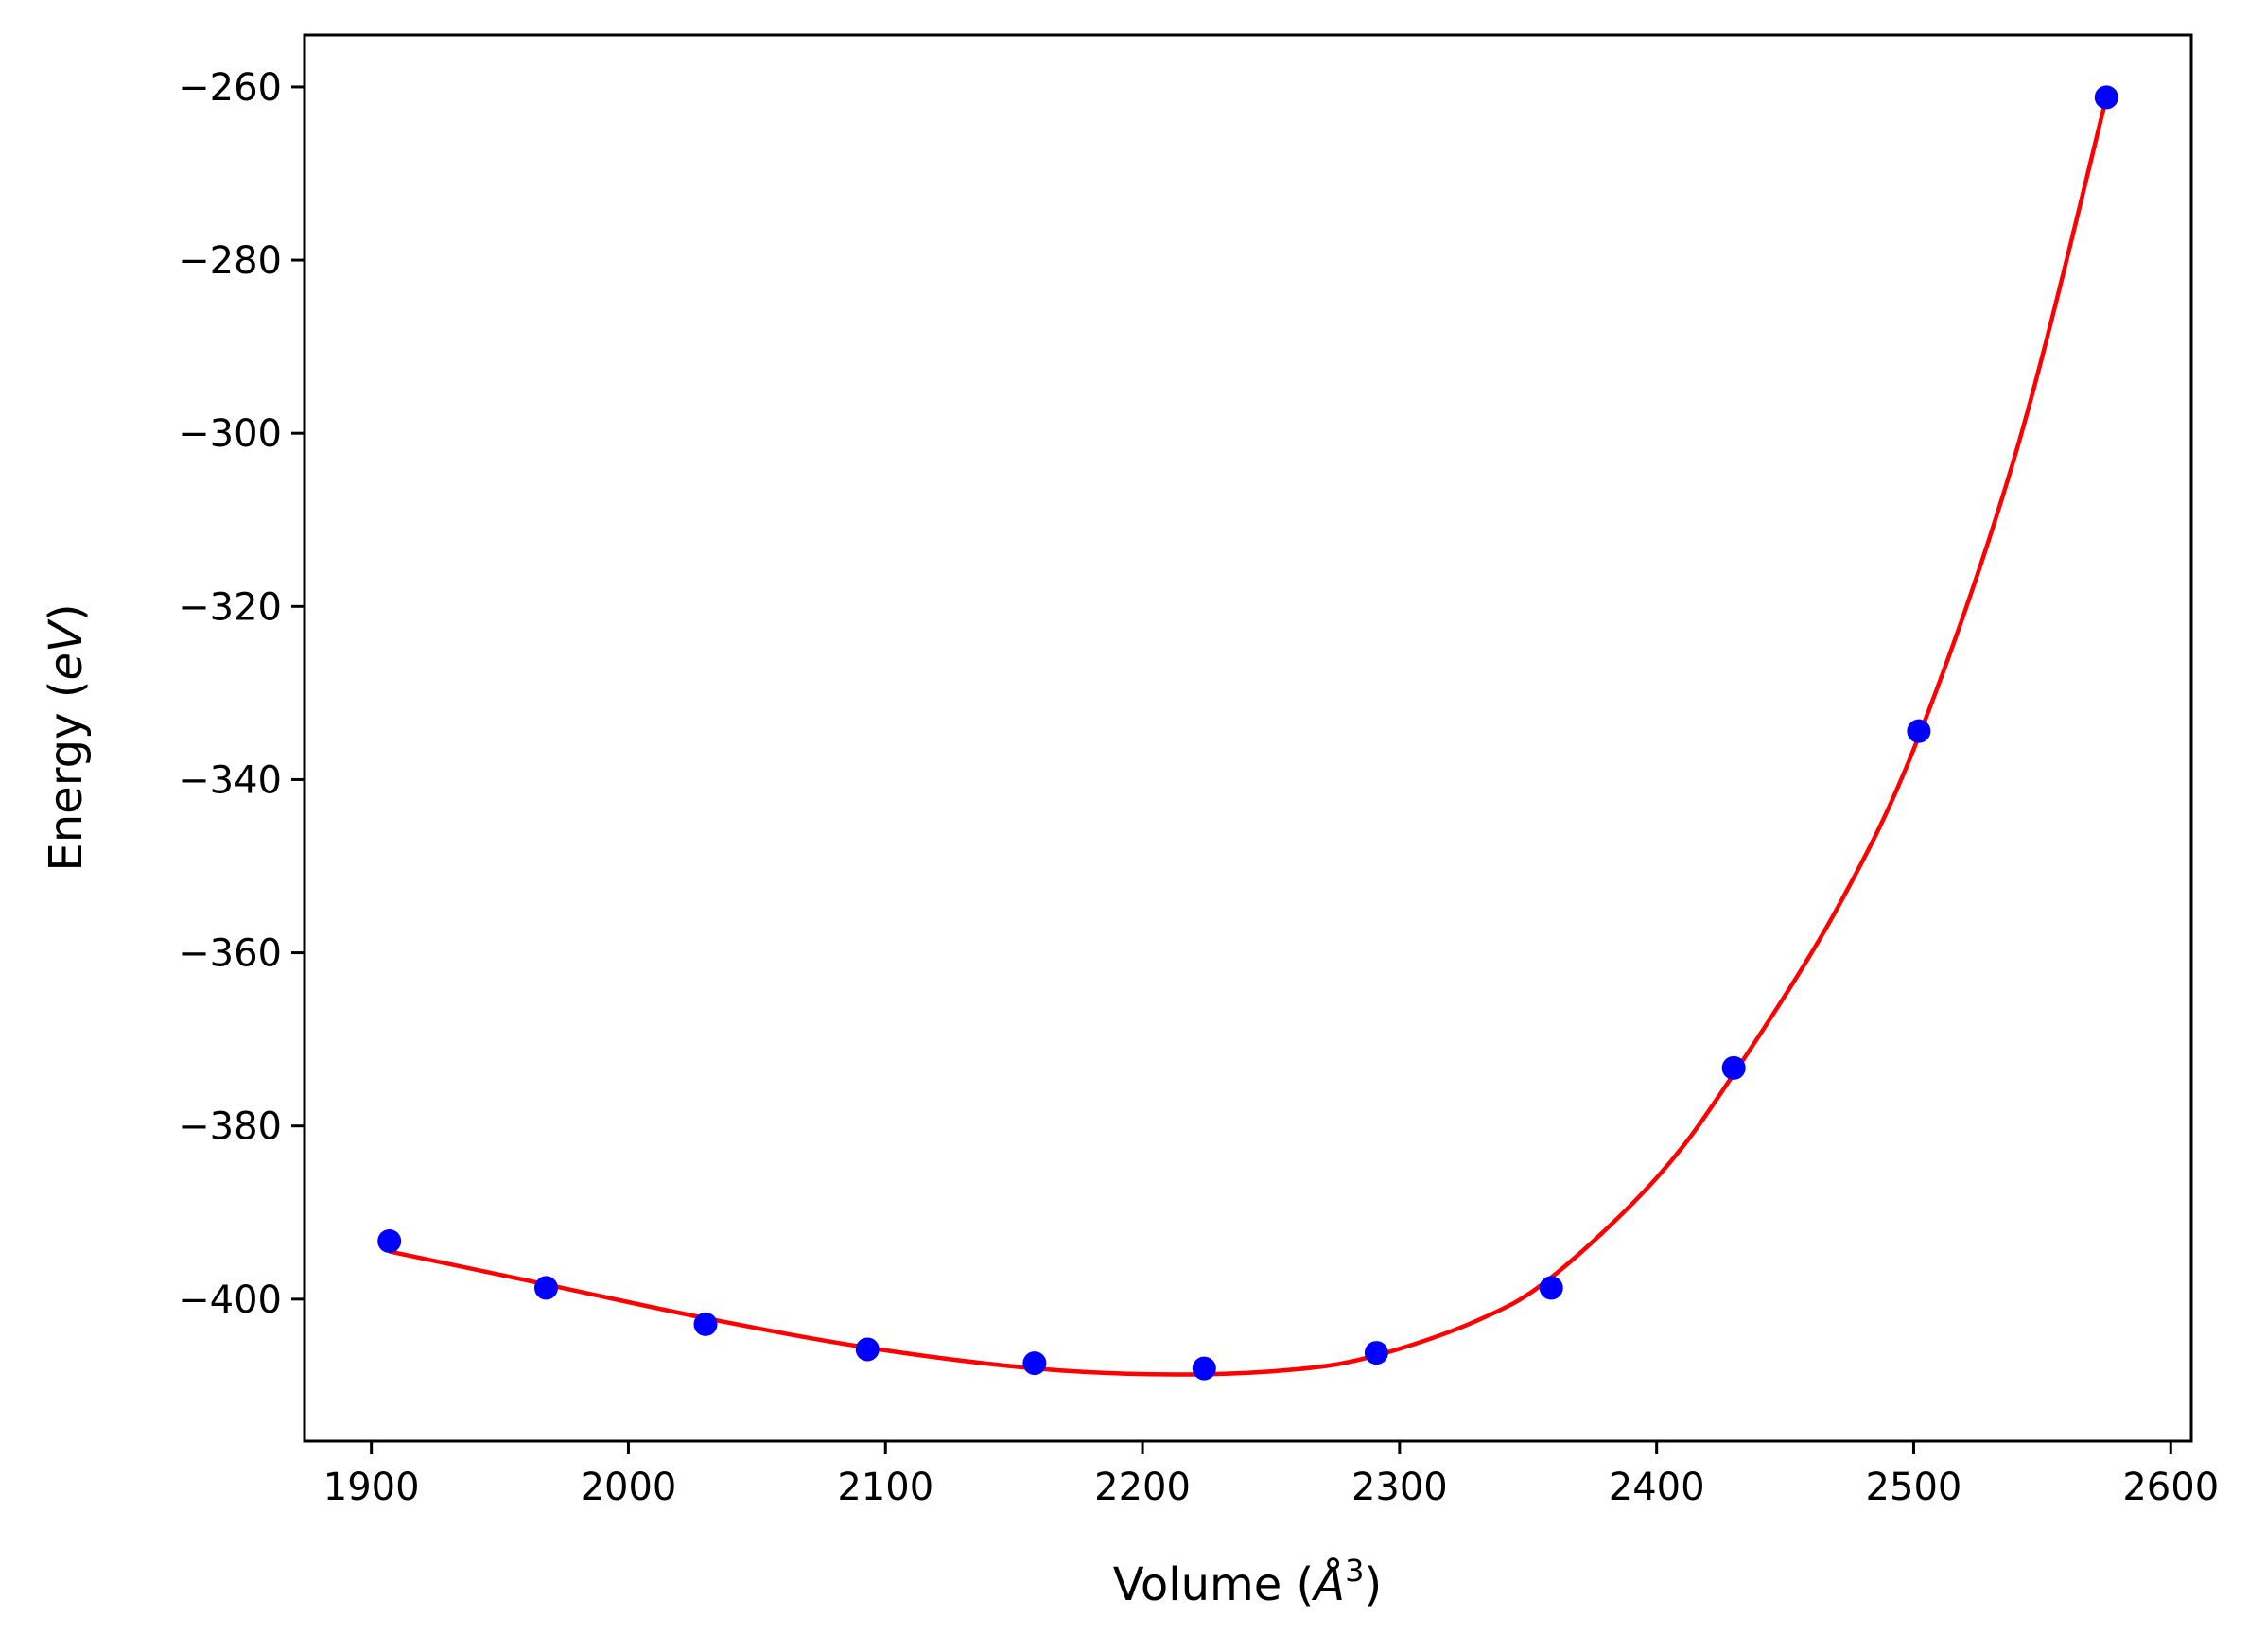  What do you see at coordinates (230, 261) in the screenshot?
I see `y-tick-label: −280` at bounding box center [230, 261].